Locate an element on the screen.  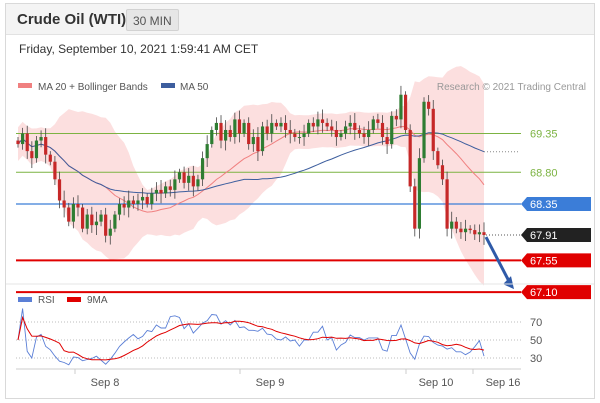
timeframe-badge: 30 MIN is located at coordinates (152, 20).